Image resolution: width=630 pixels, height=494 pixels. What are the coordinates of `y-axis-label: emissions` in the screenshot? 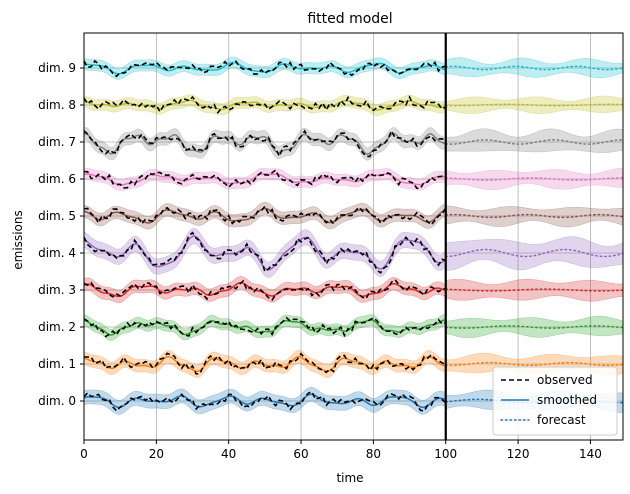 It's located at (18, 239).